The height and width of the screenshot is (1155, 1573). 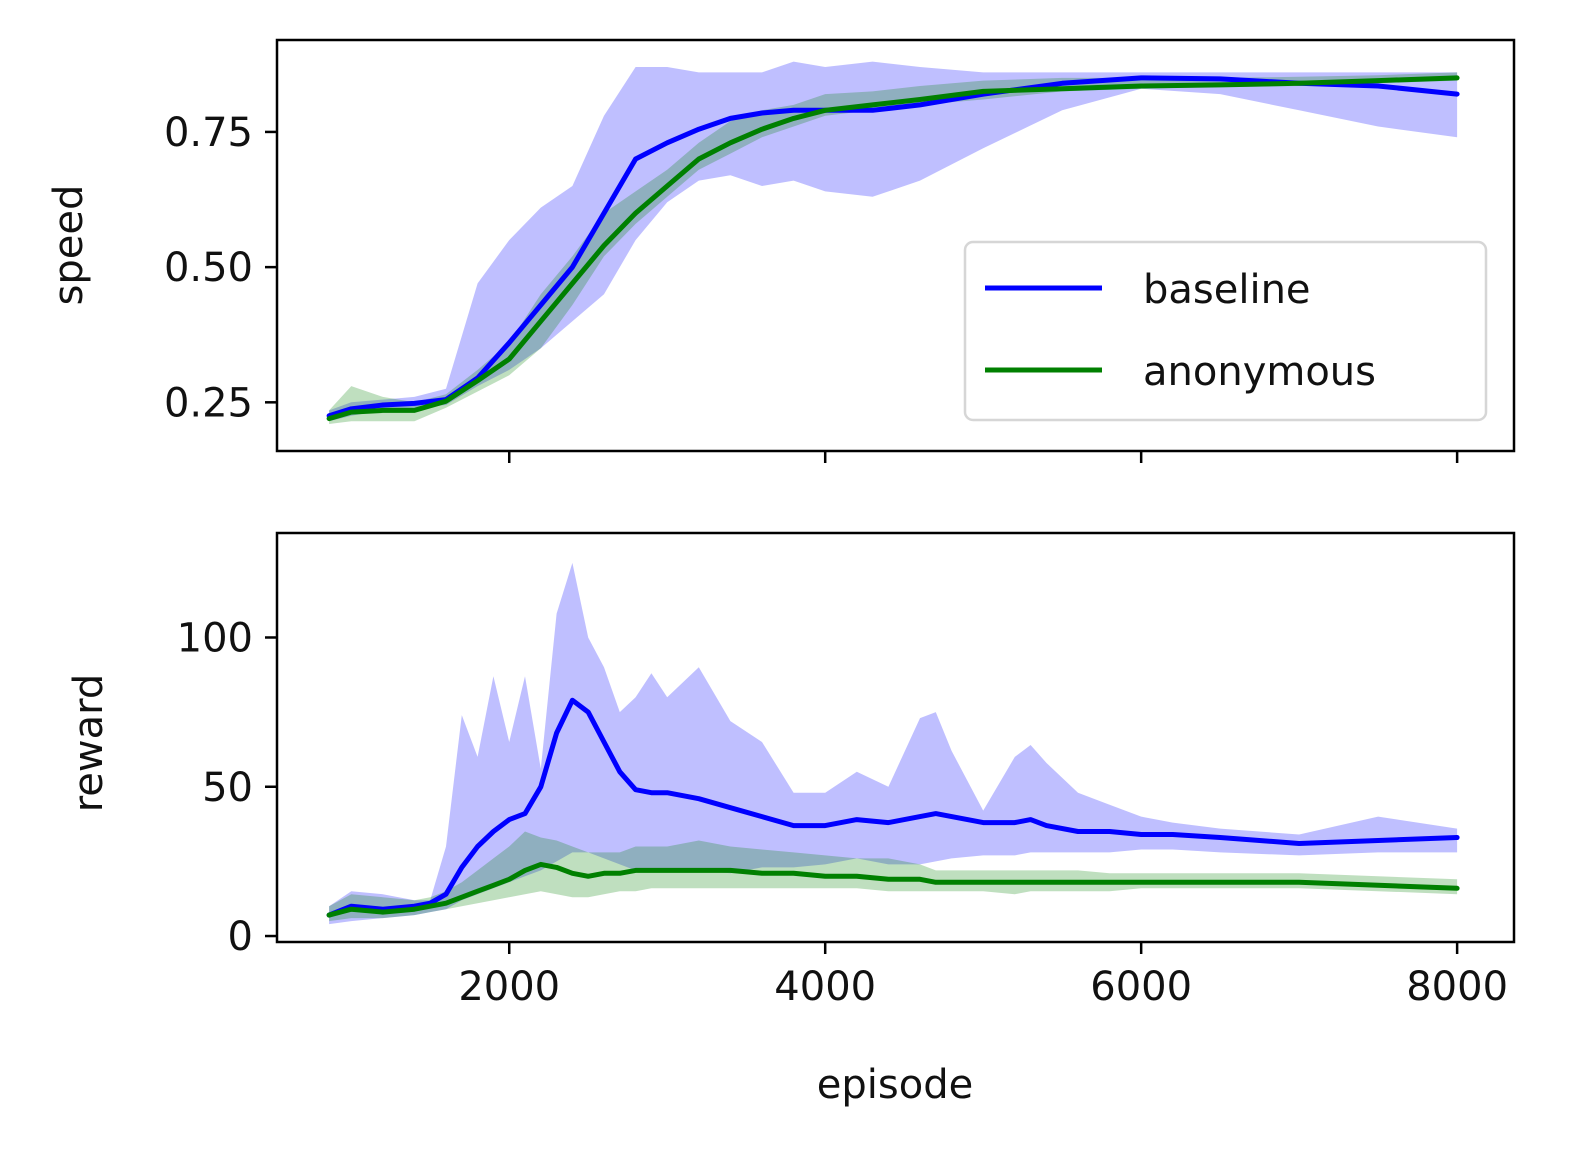 I want to click on y-tick-label-100: 100, so click(x=215, y=638).